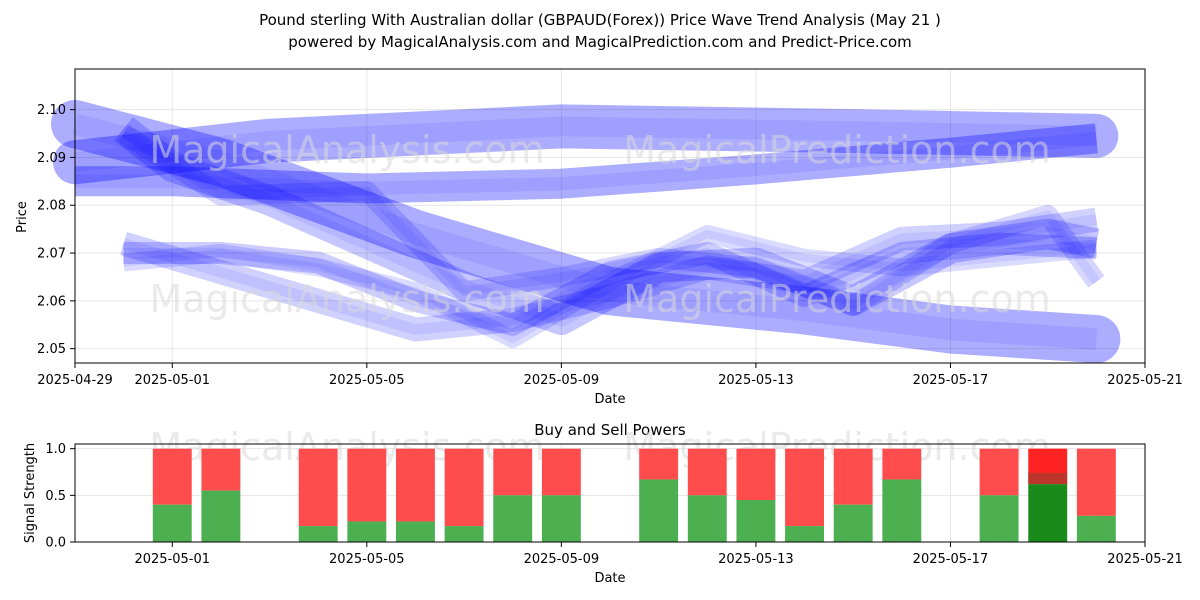 The height and width of the screenshot is (600, 1200). Describe the element at coordinates (609, 399) in the screenshot. I see `price-x-axis-title: Date` at that location.